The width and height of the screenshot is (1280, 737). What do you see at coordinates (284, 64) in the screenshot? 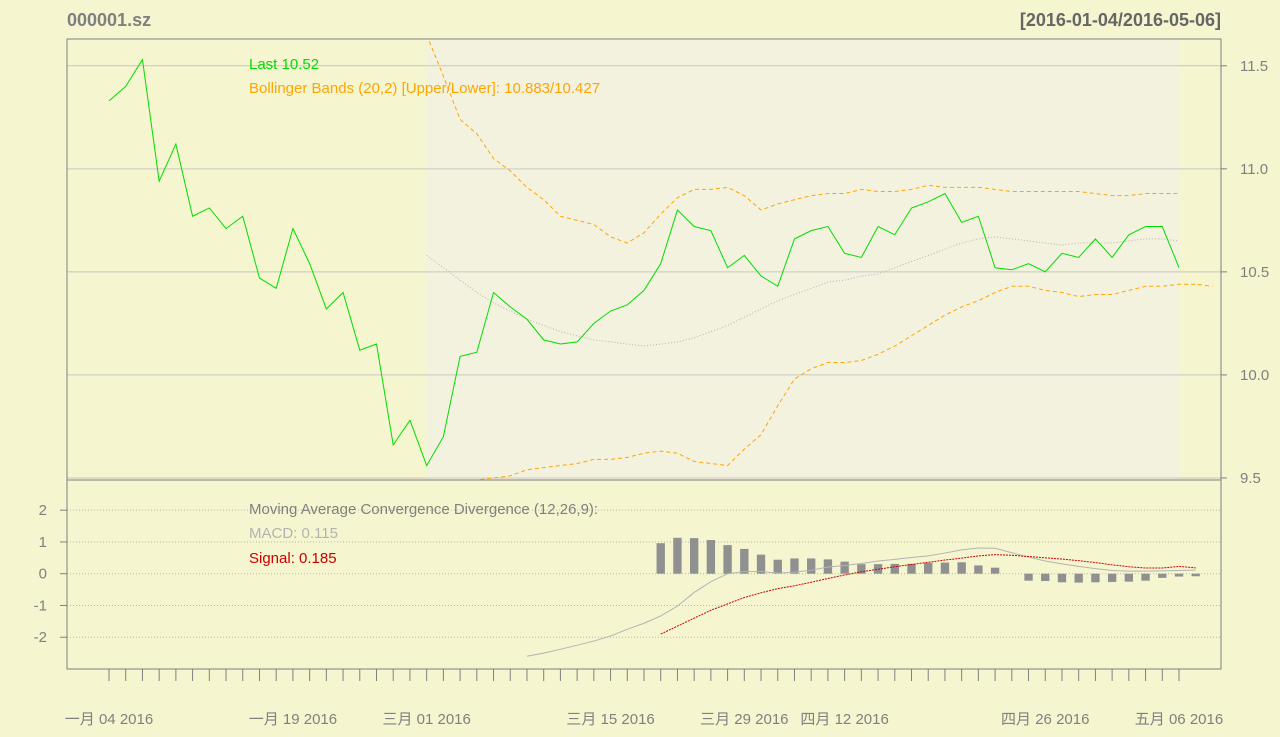
I see `last-price-legend: Last 10.52` at bounding box center [284, 64].